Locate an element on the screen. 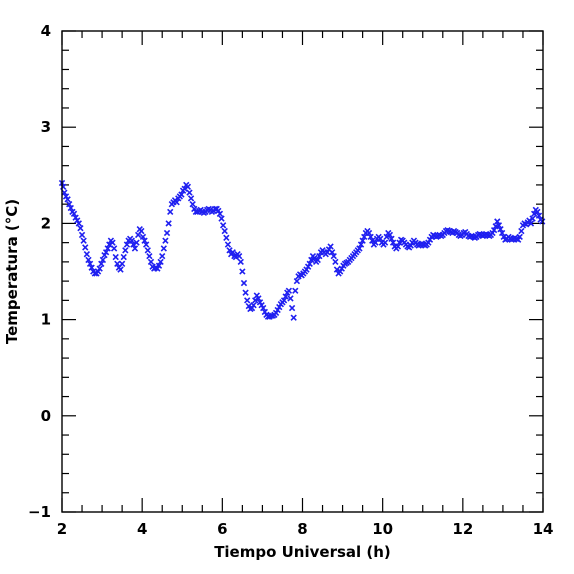 The width and height of the screenshot is (574, 574). x-tick-label: 10 is located at coordinates (382, 529).